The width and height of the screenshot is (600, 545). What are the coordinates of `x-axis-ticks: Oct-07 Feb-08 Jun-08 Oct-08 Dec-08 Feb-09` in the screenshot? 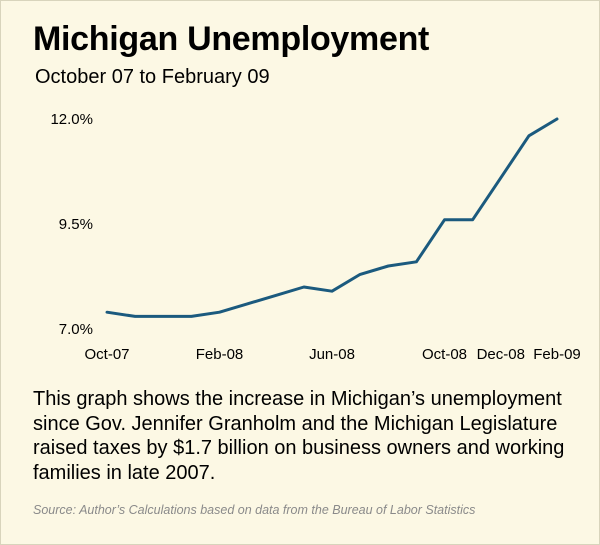 It's located at (332, 354).